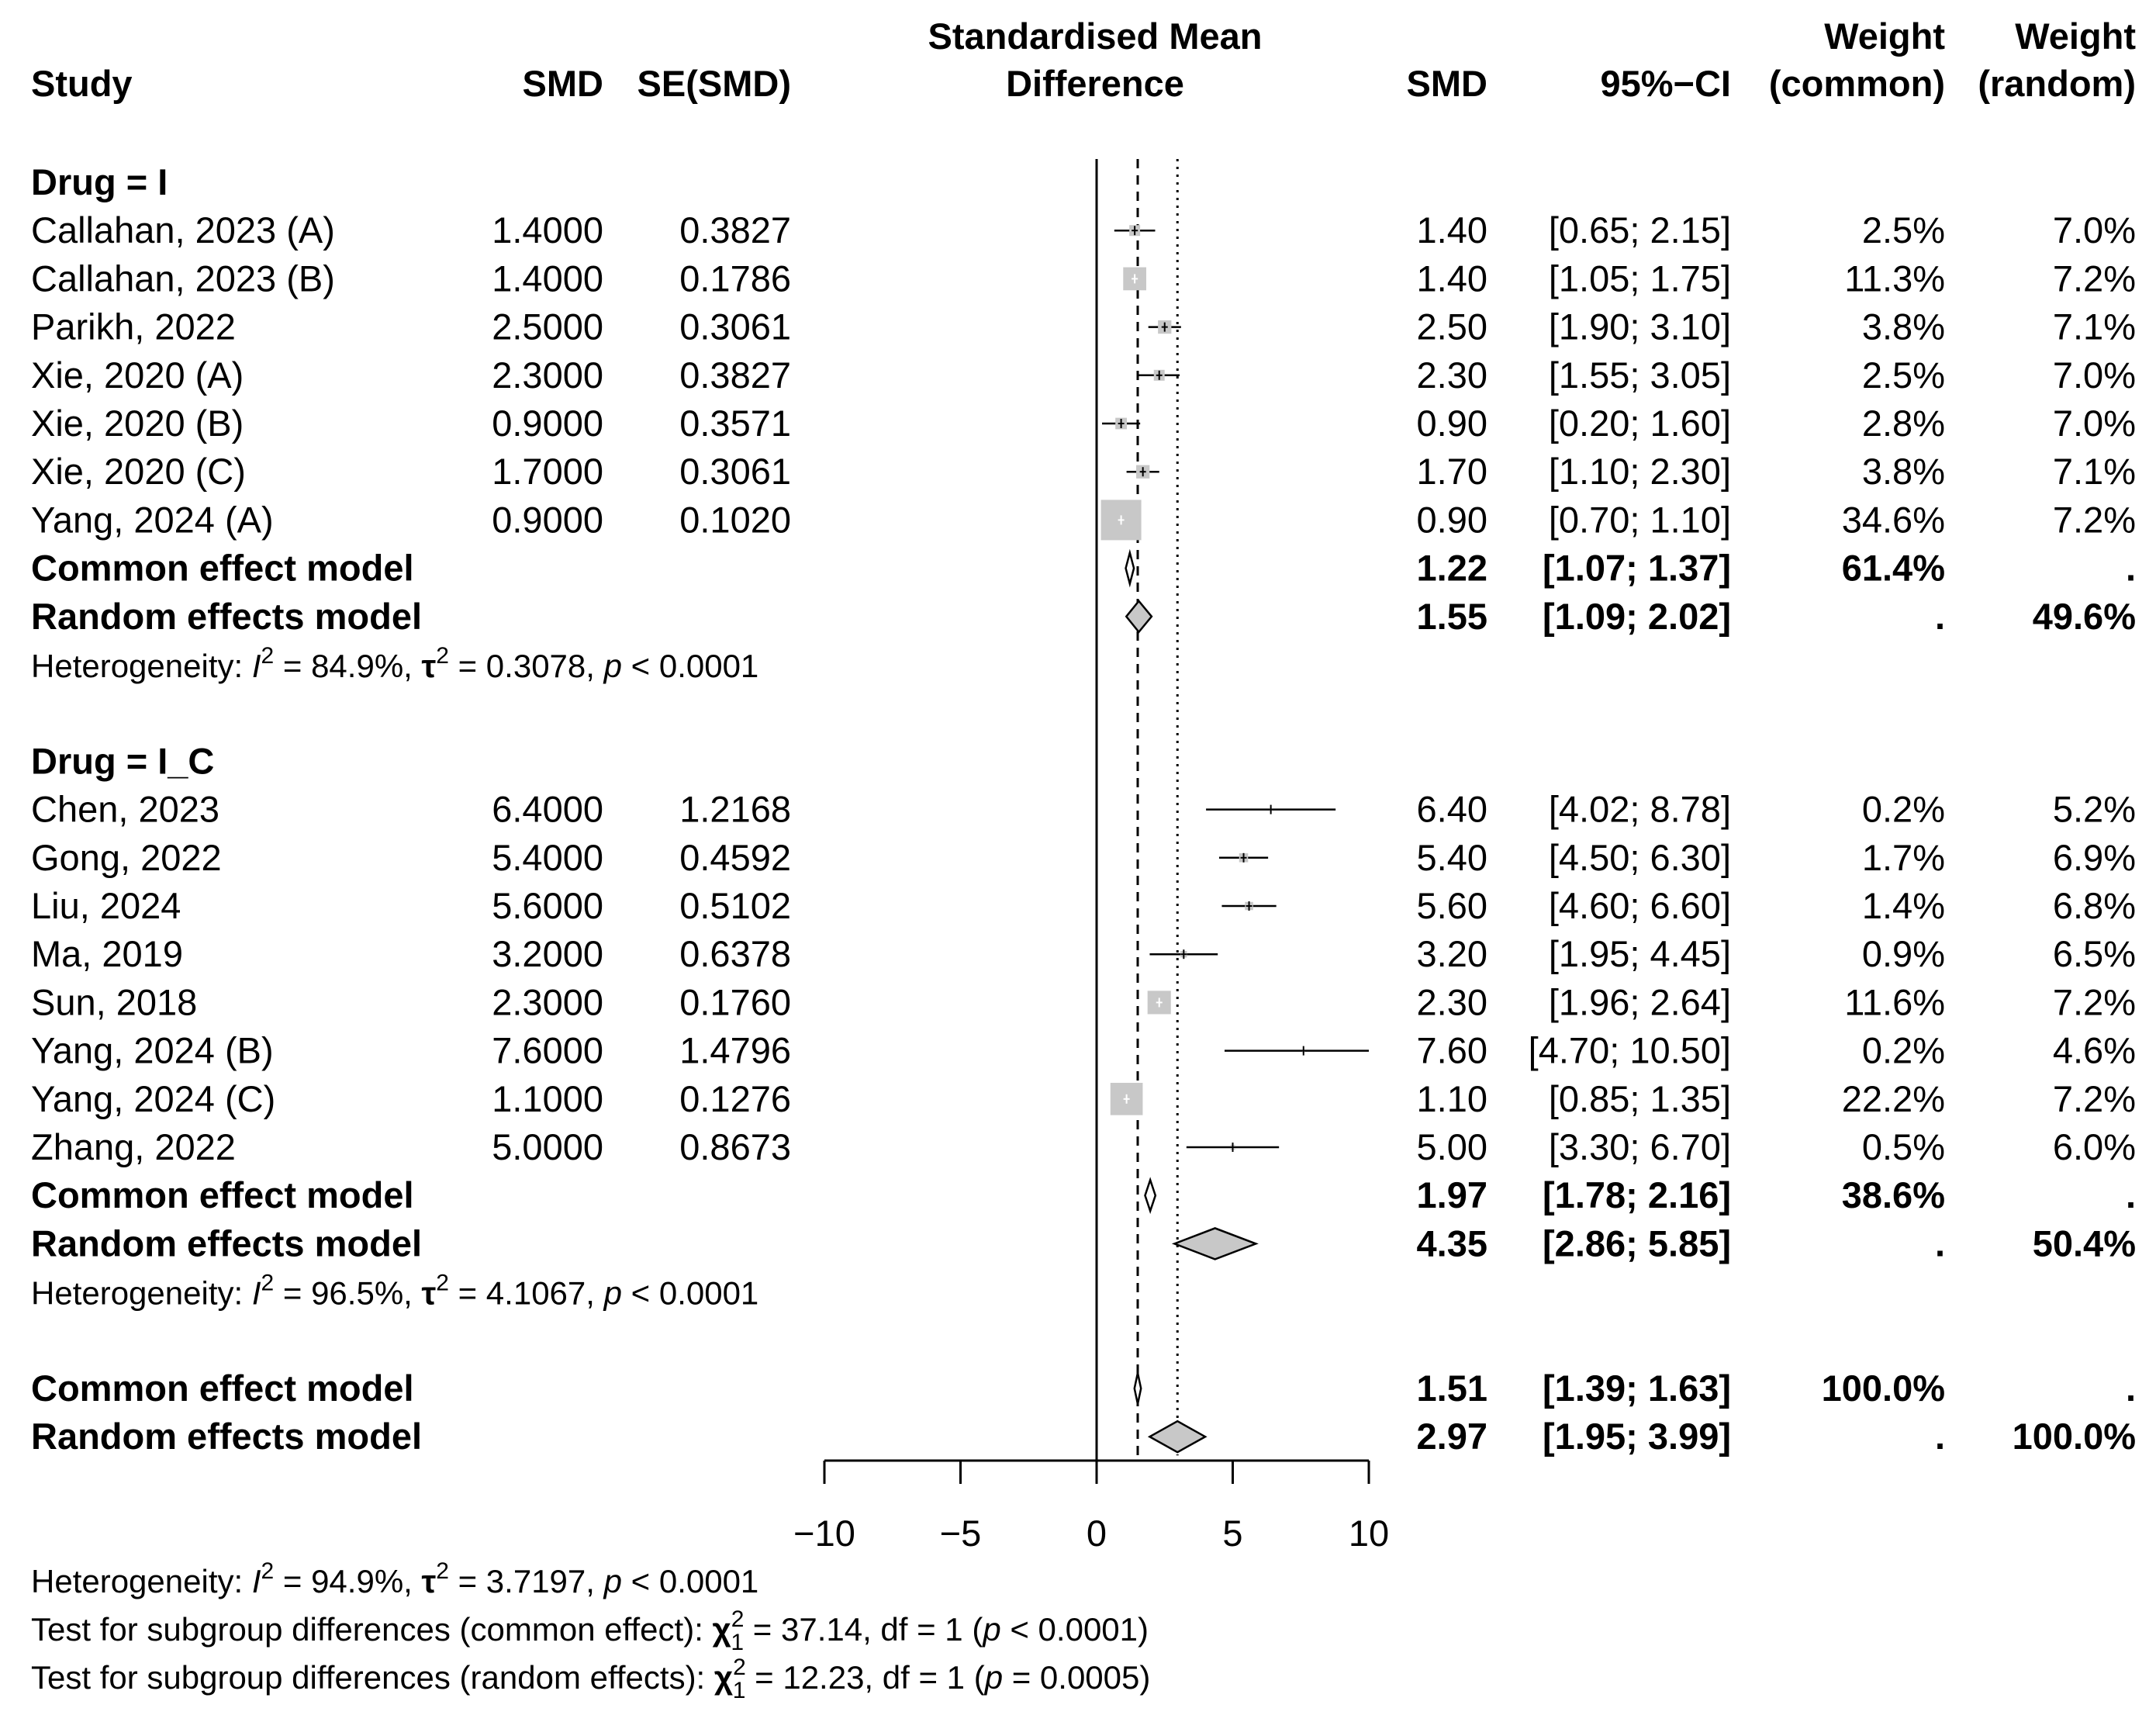  Describe the element at coordinates (1903, 905) in the screenshot. I see `study-weight-common: 1.4%` at that location.